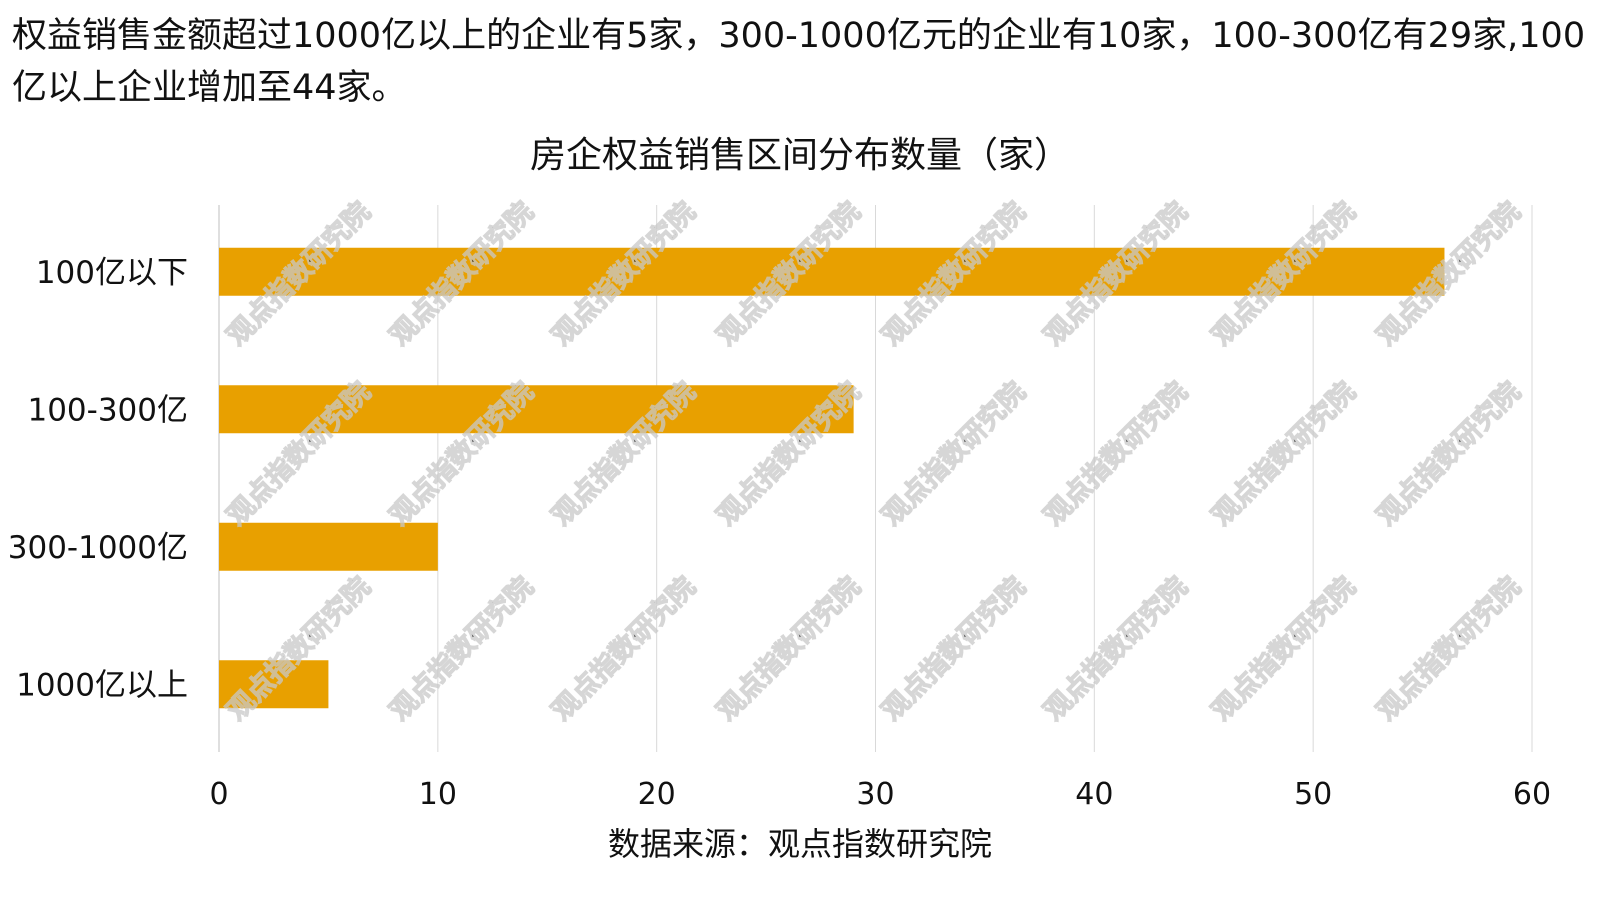  I want to click on x-tick-label: 50, so click(1313, 794).